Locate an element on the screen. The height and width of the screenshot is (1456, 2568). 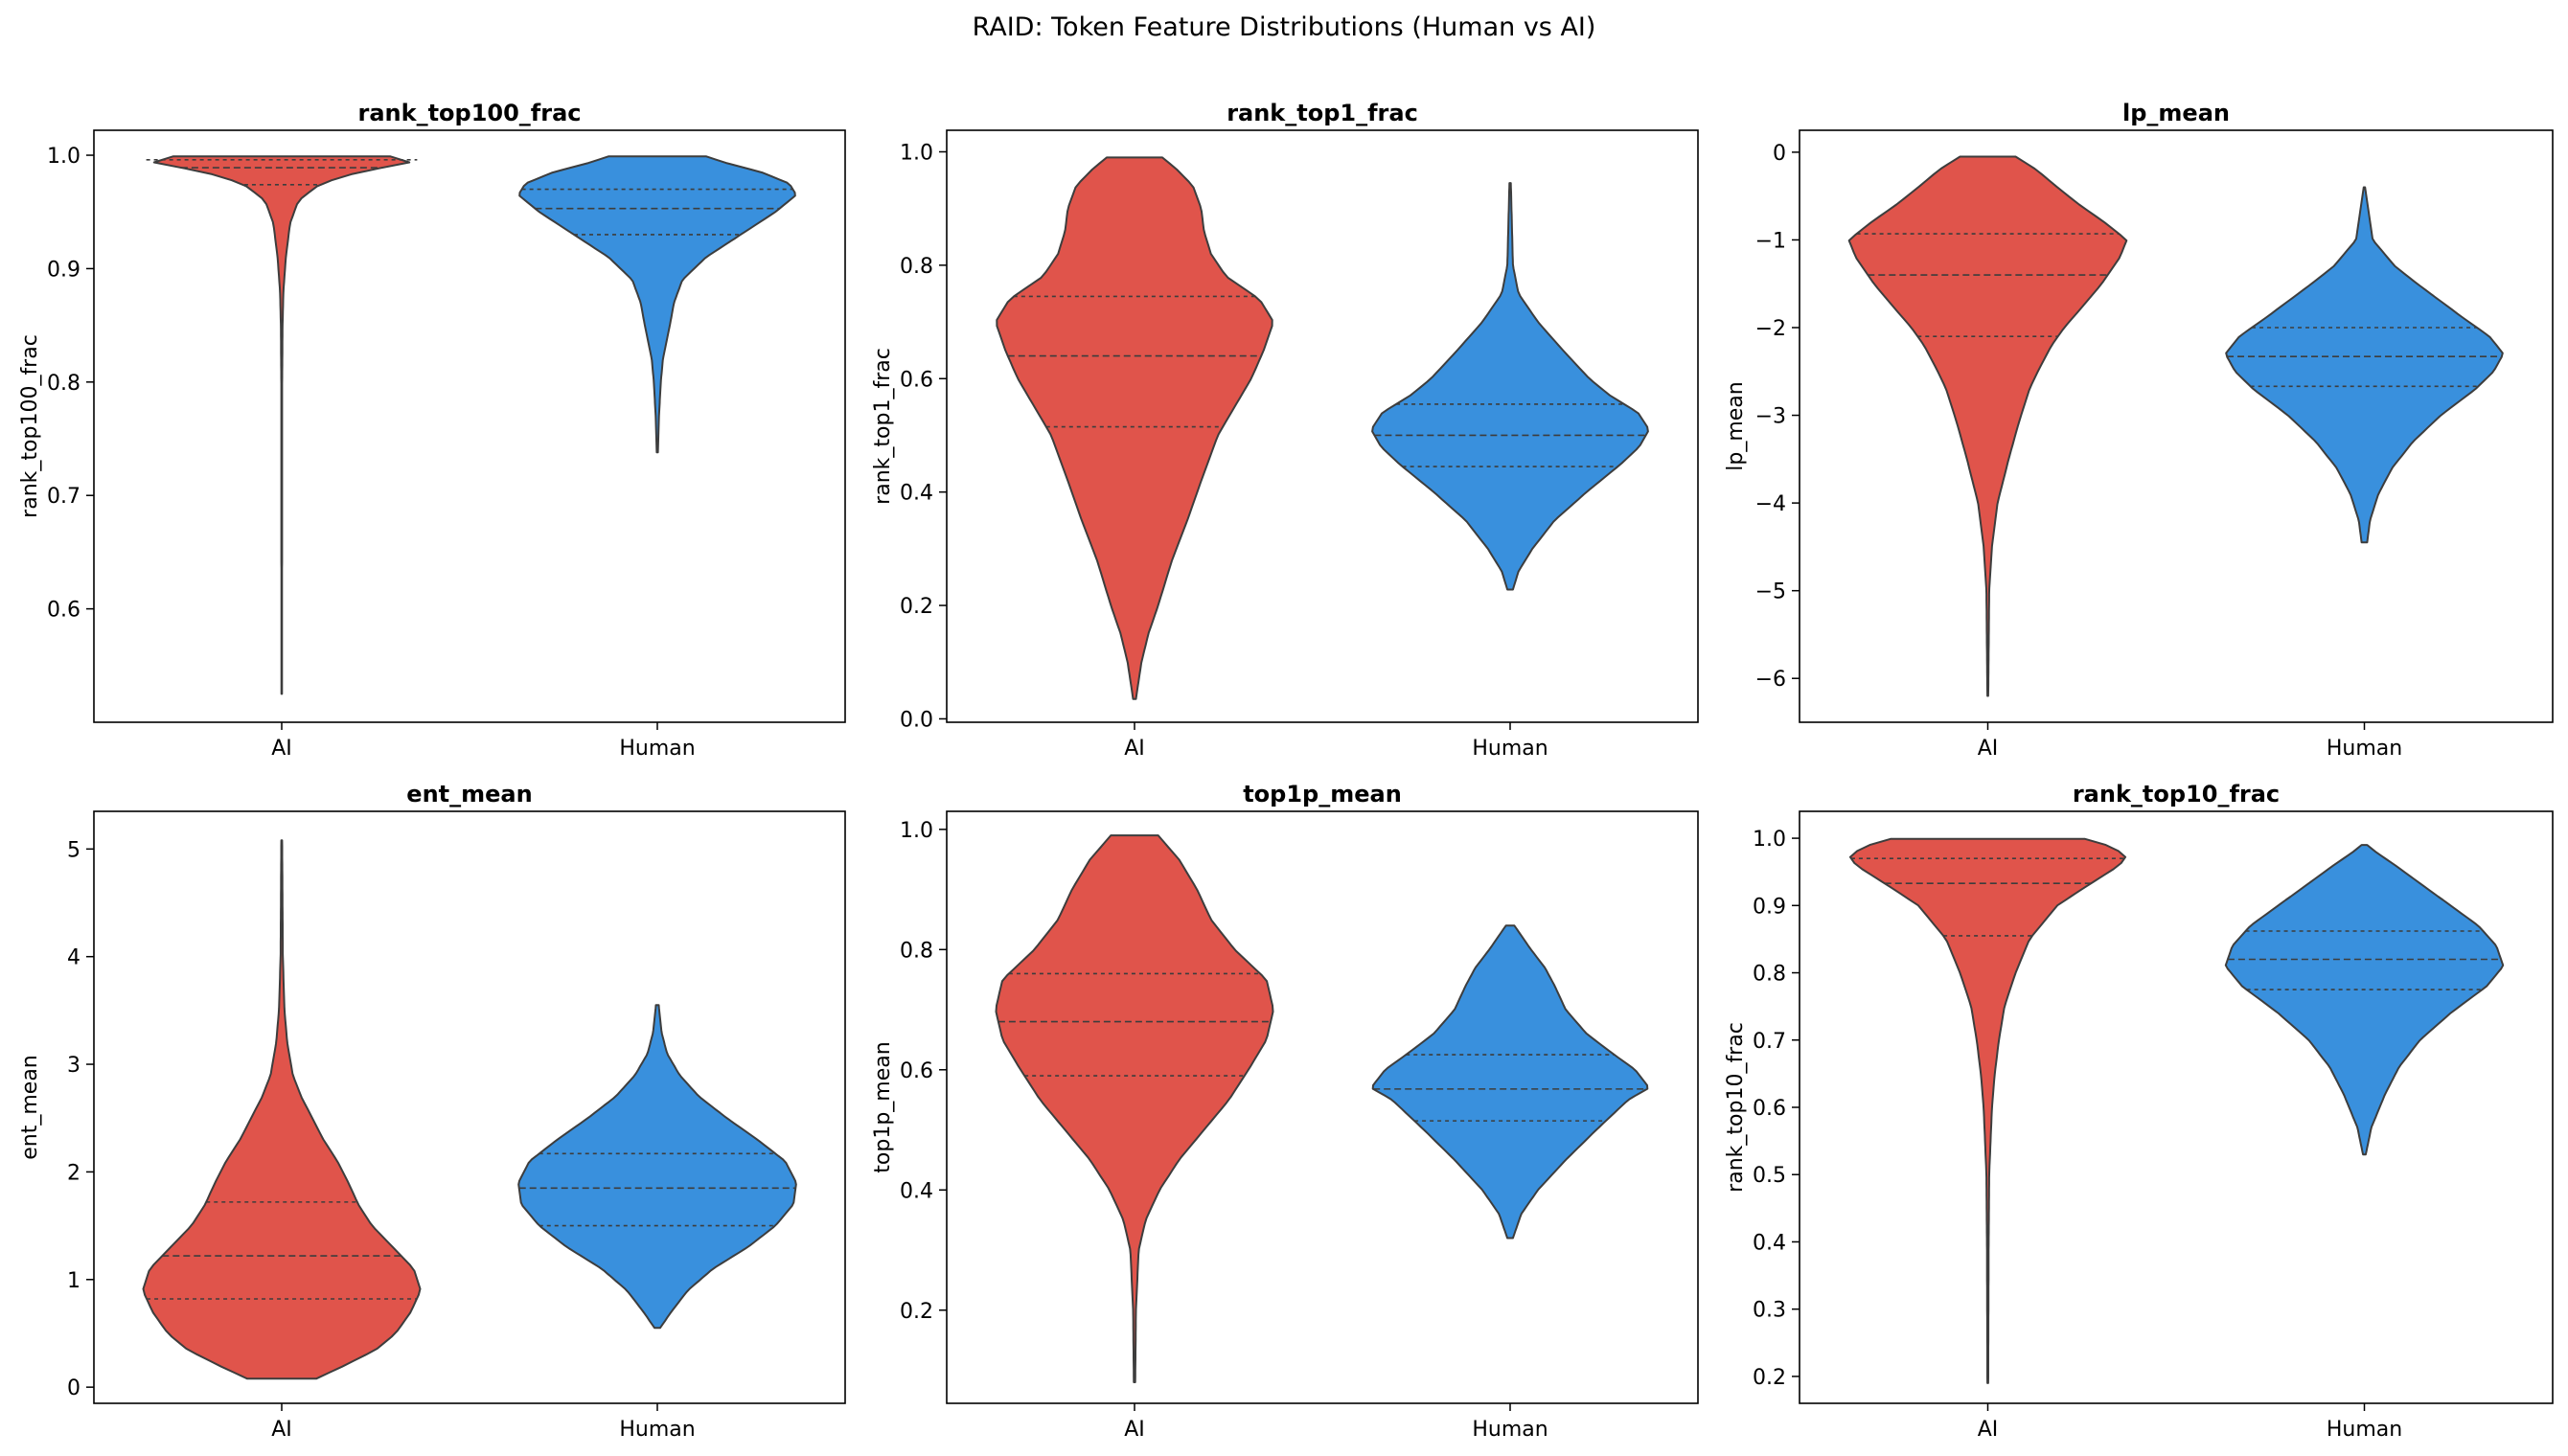
y-tick-label: −6 is located at coordinates (1770, 680).